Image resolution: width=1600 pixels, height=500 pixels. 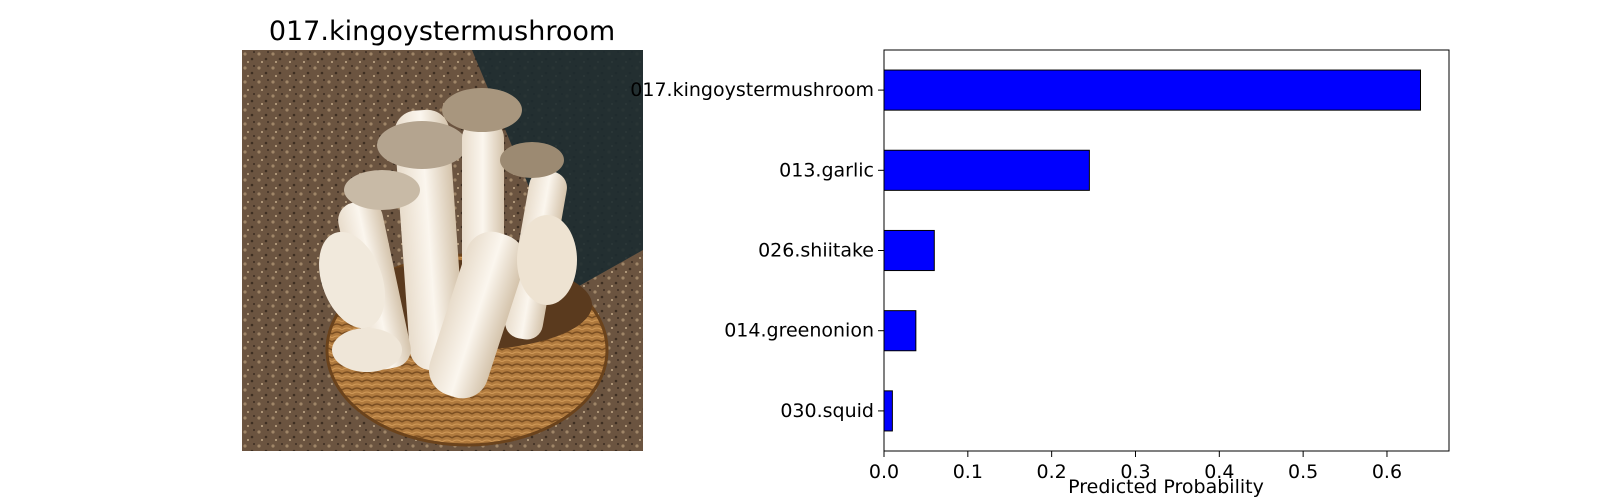 What do you see at coordinates (1166, 487) in the screenshot?
I see `x-axis-label: Predicted Probability` at bounding box center [1166, 487].